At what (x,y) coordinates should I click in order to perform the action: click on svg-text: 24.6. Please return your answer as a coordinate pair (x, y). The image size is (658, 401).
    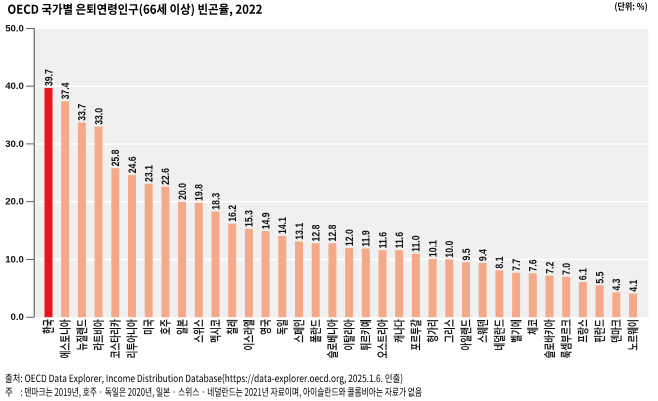
    Looking at the image, I should click on (133, 164).